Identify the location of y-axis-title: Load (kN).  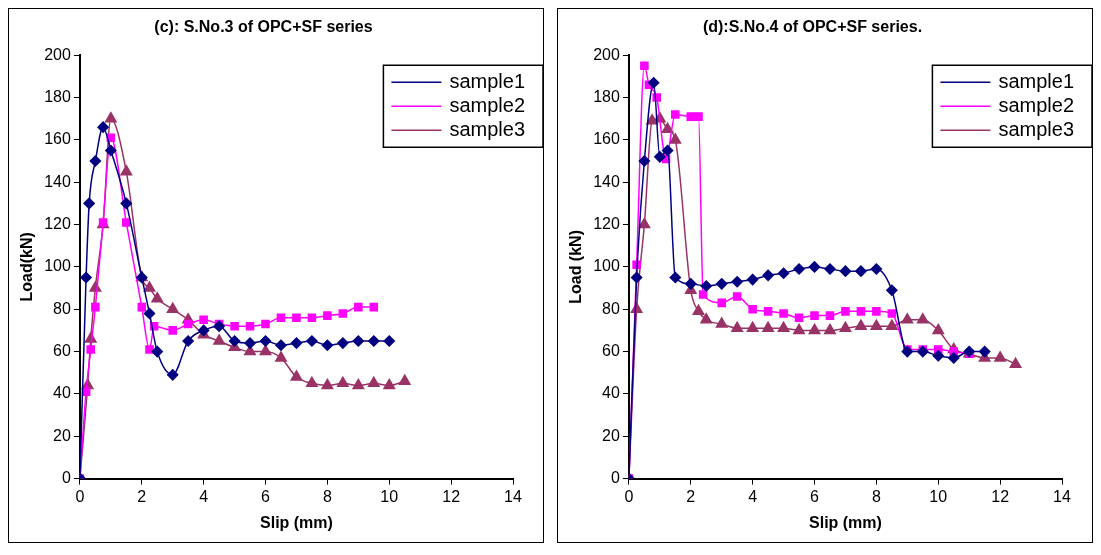
(576, 267).